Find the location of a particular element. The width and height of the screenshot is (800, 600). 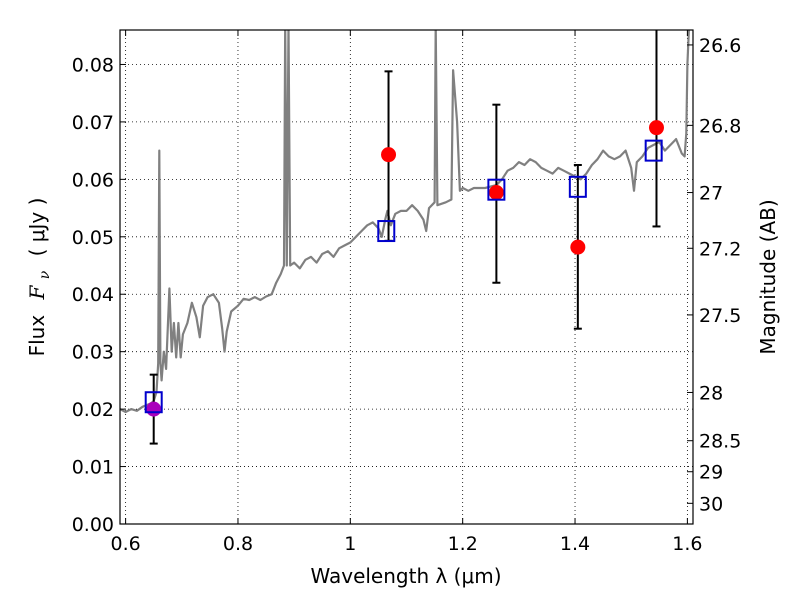

x-tick-label: 0.6 is located at coordinates (126, 544).